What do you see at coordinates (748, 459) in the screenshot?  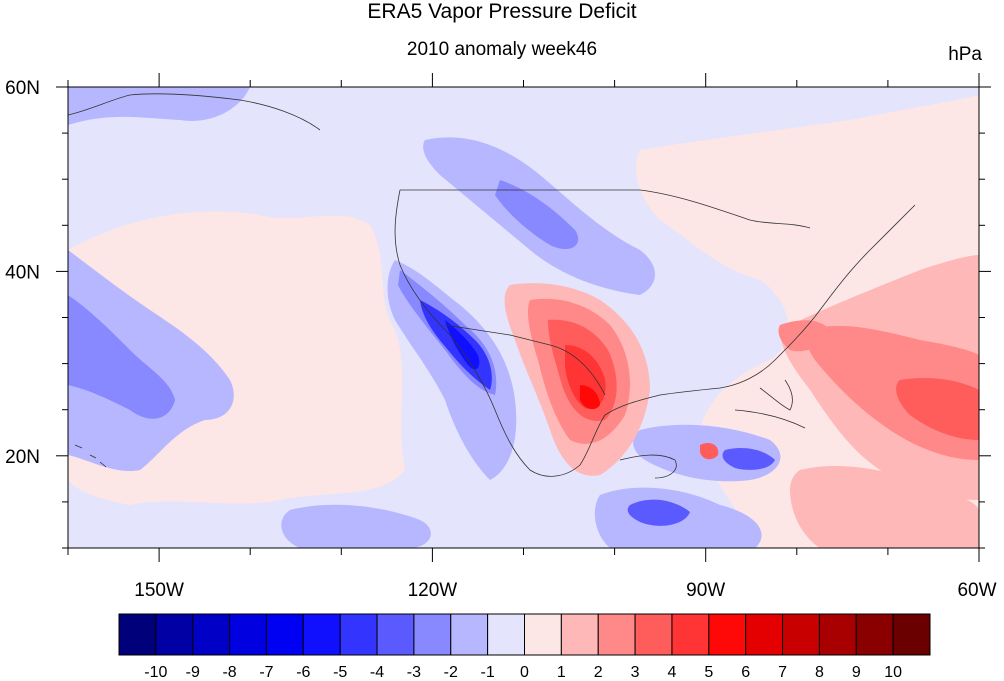 I see `field-caribbean-core` at bounding box center [748, 459].